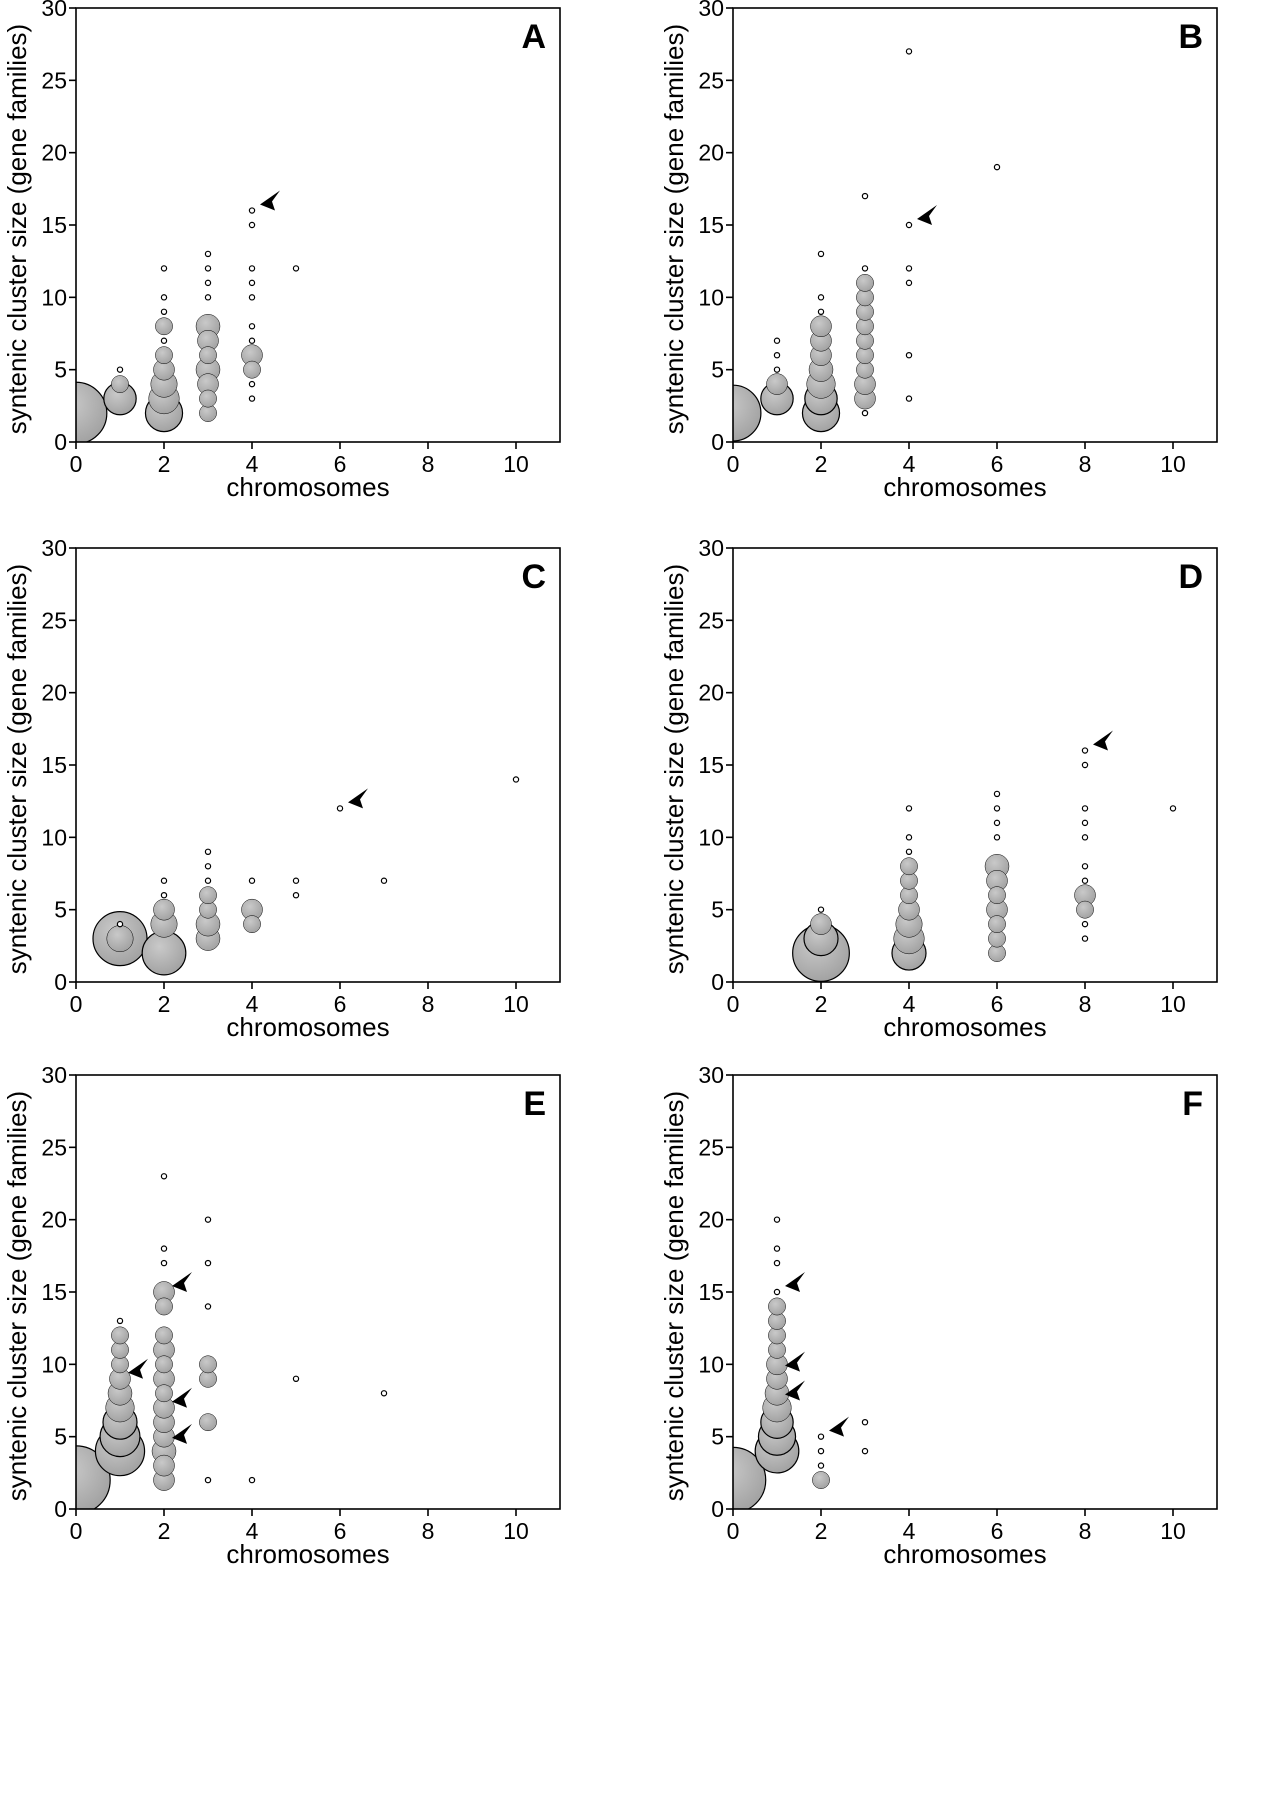  Describe the element at coordinates (1192, 1104) in the screenshot. I see `panel-letter: F` at that location.